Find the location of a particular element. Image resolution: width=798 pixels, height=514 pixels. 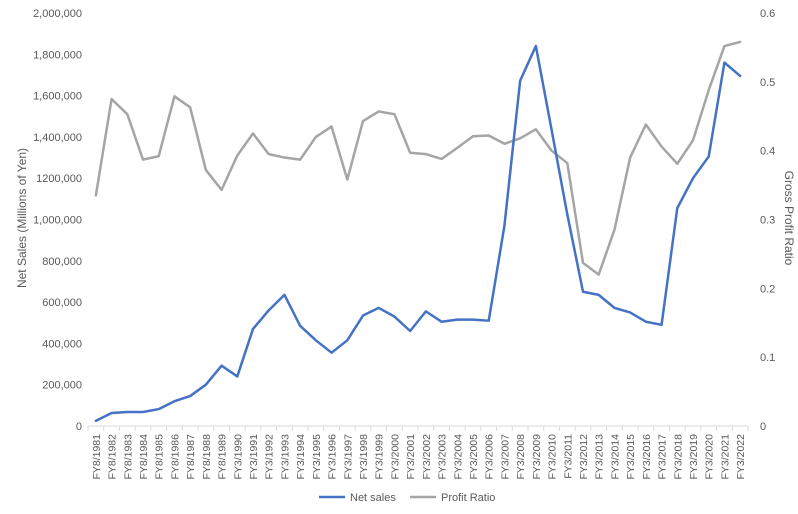

x-tick-label: FY3/1992 is located at coordinates (270, 457).